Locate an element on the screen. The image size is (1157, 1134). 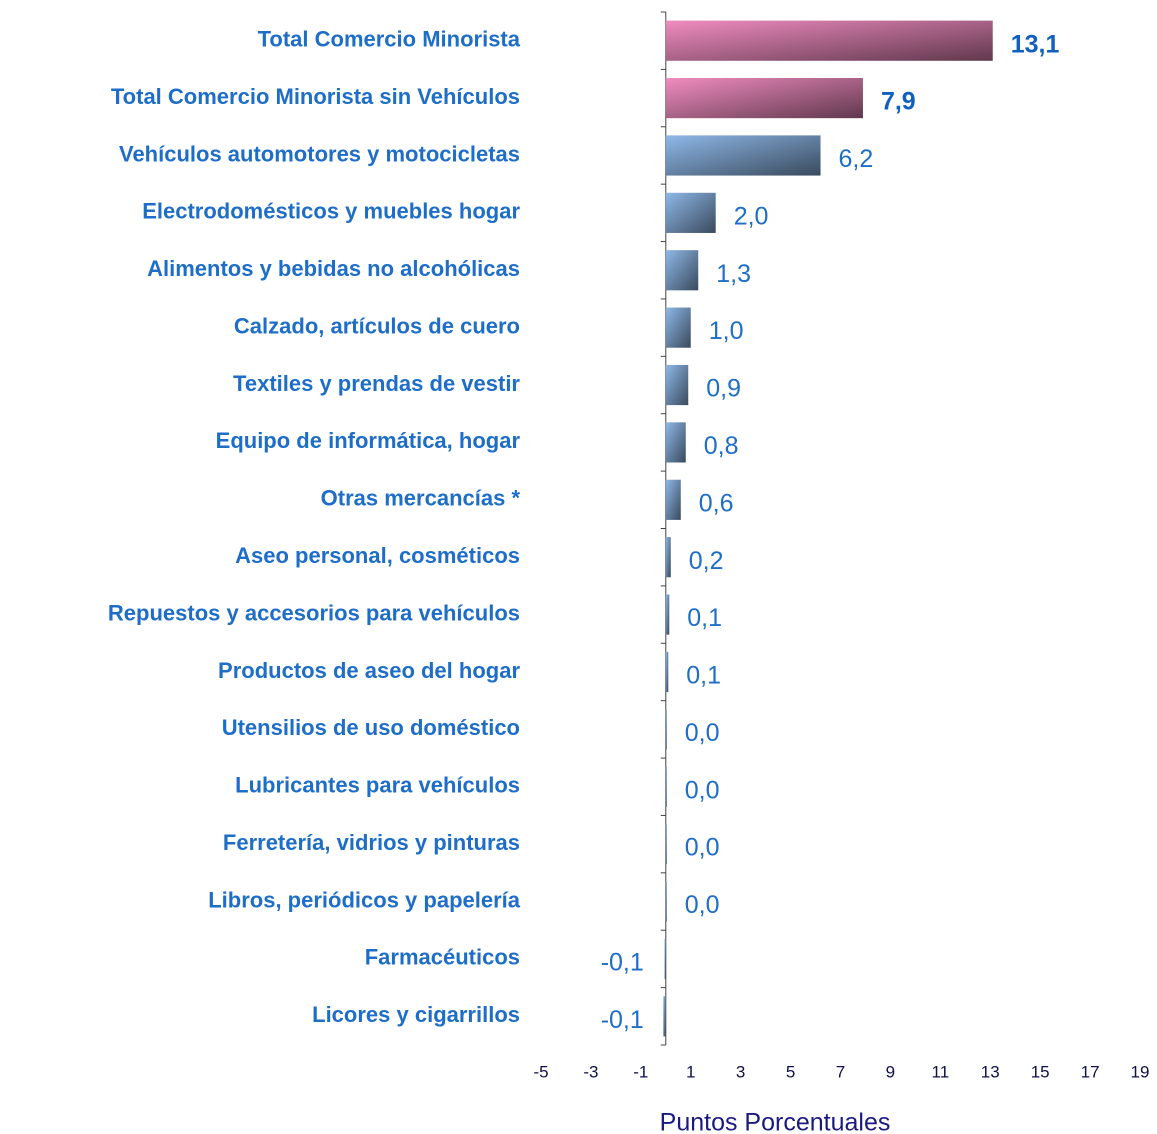
category-label: Alimentos y bebidas no alcohólicas is located at coordinates (333, 268).